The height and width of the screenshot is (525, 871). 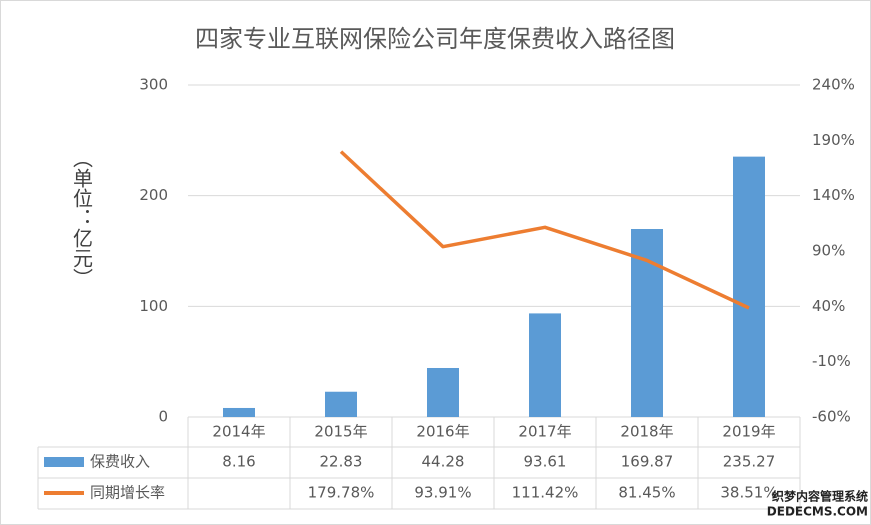 What do you see at coordinates (544, 432) in the screenshot?
I see `x-tick-label: 2017年` at bounding box center [544, 432].